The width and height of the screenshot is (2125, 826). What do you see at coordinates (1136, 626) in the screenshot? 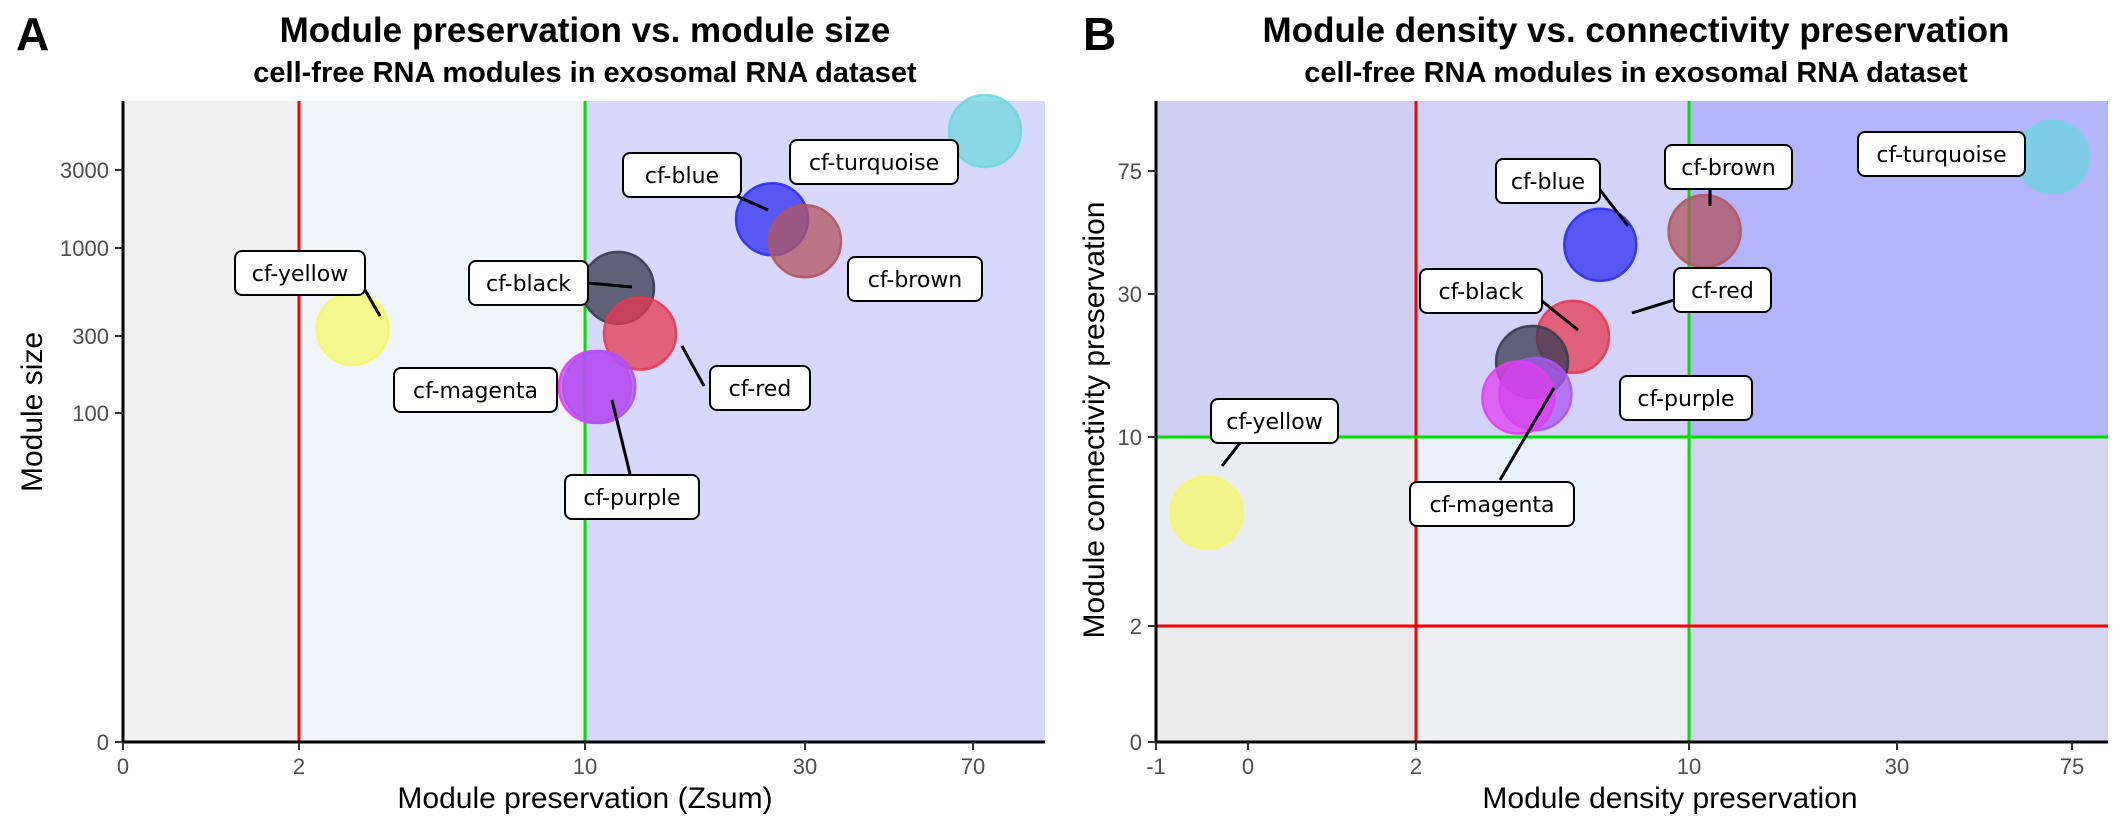
I see `y-tick-label: 2` at bounding box center [1136, 626].